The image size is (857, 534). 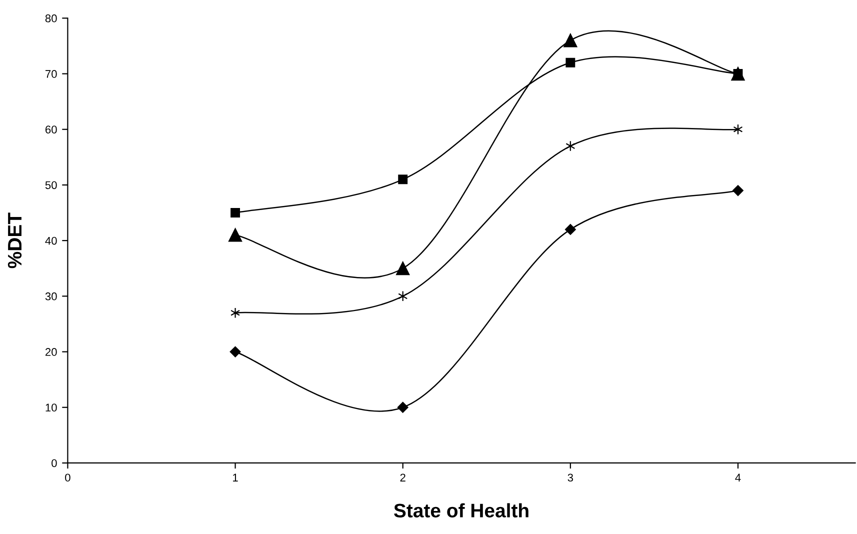 What do you see at coordinates (738, 478) in the screenshot?
I see `x-tick-label: 4` at bounding box center [738, 478].